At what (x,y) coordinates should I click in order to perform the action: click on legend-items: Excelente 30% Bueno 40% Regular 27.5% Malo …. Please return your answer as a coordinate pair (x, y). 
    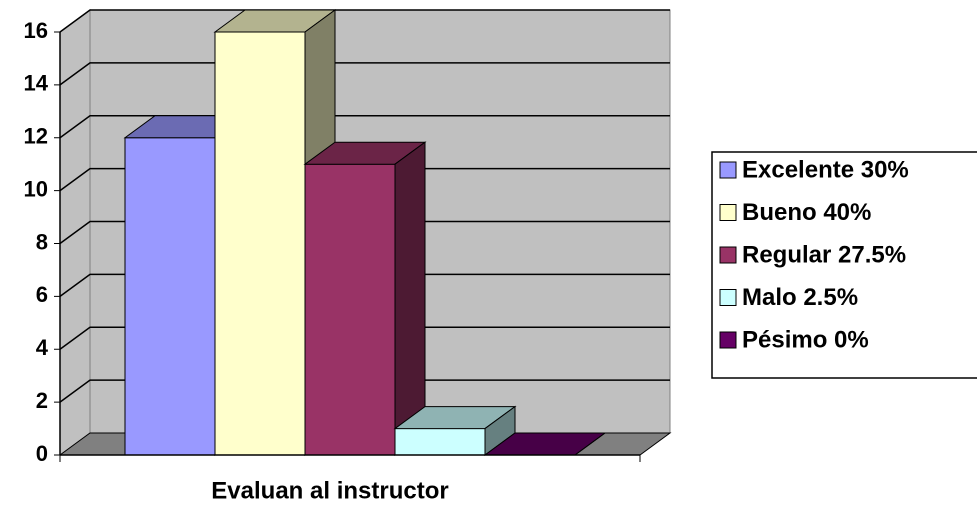
    Looking at the image, I should click on (814, 254).